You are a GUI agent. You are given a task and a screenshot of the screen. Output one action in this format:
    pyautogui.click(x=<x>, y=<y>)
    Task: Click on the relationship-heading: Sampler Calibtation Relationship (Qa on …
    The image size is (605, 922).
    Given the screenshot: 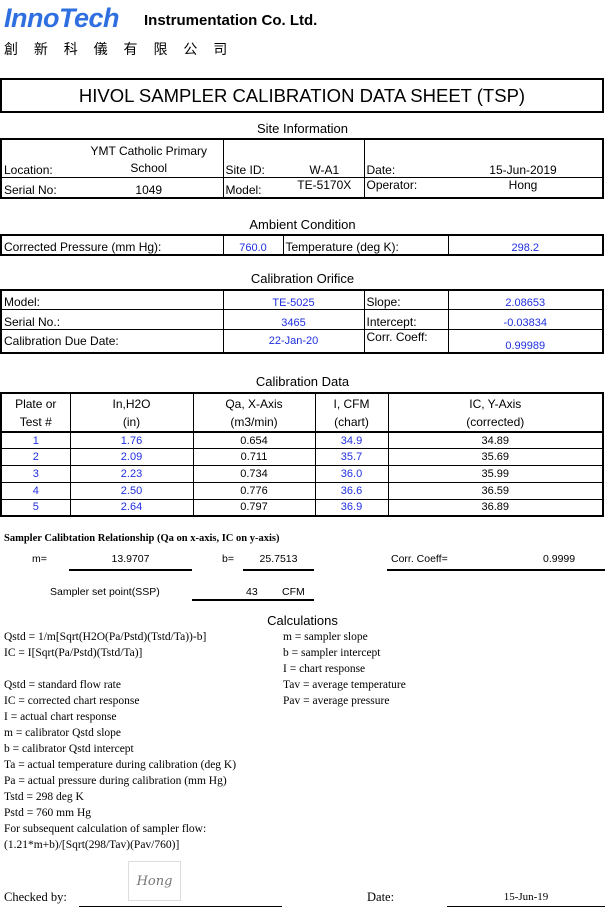 What is the action you would take?
    pyautogui.click(x=142, y=538)
    